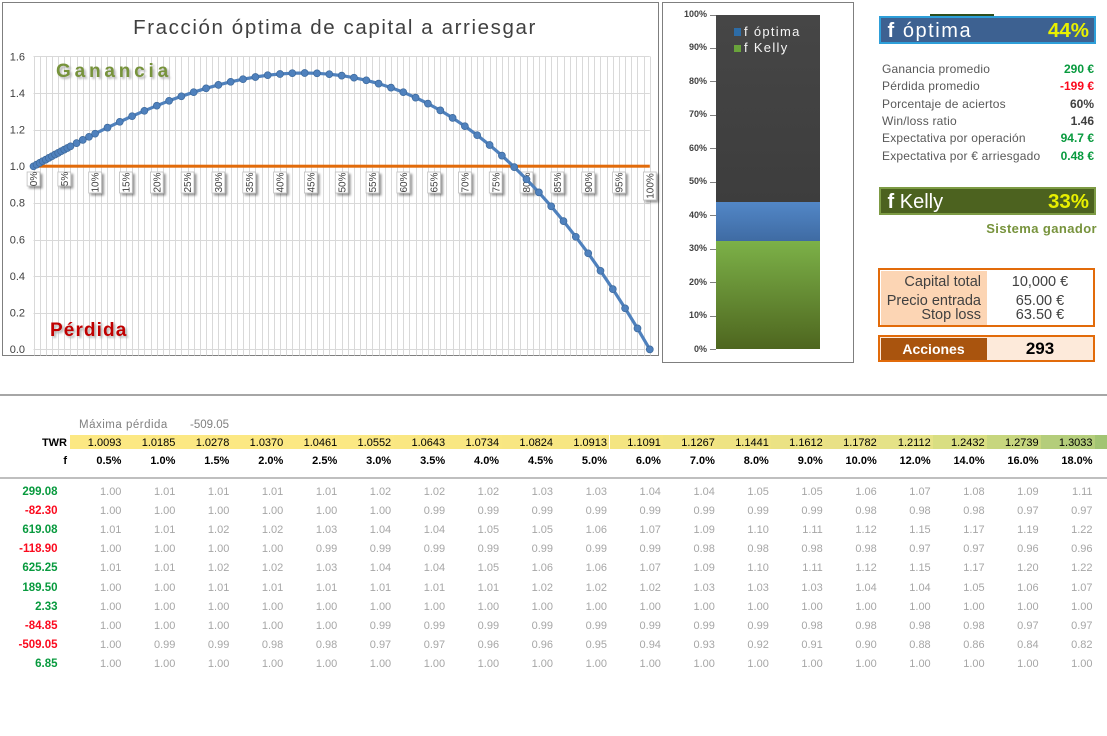 The width and height of the screenshot is (1107, 736). Describe the element at coordinates (219, 182) in the screenshot. I see `svg-text: 30%` at that location.